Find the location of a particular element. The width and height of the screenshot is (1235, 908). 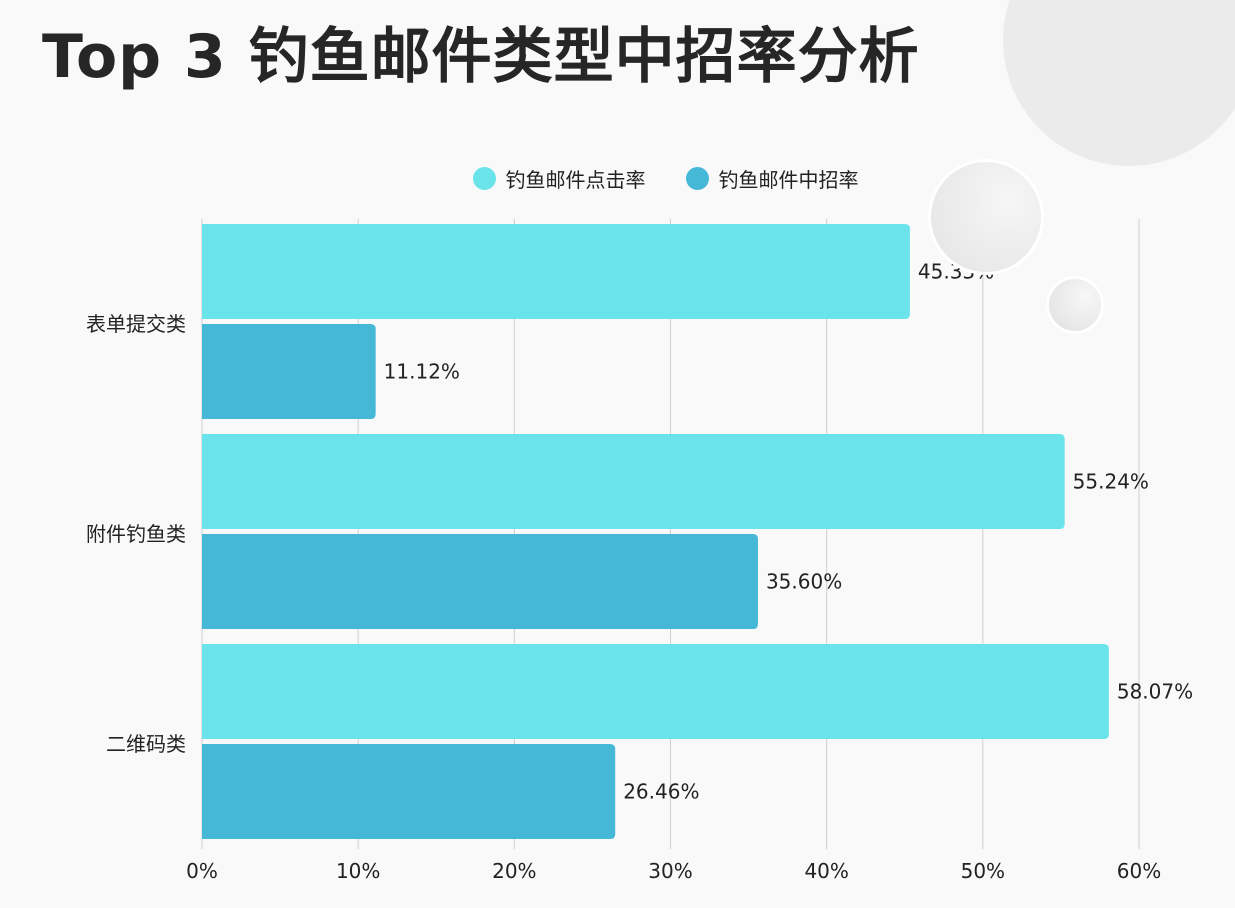

data-label-0-1: 11.12% is located at coordinates (422, 372).